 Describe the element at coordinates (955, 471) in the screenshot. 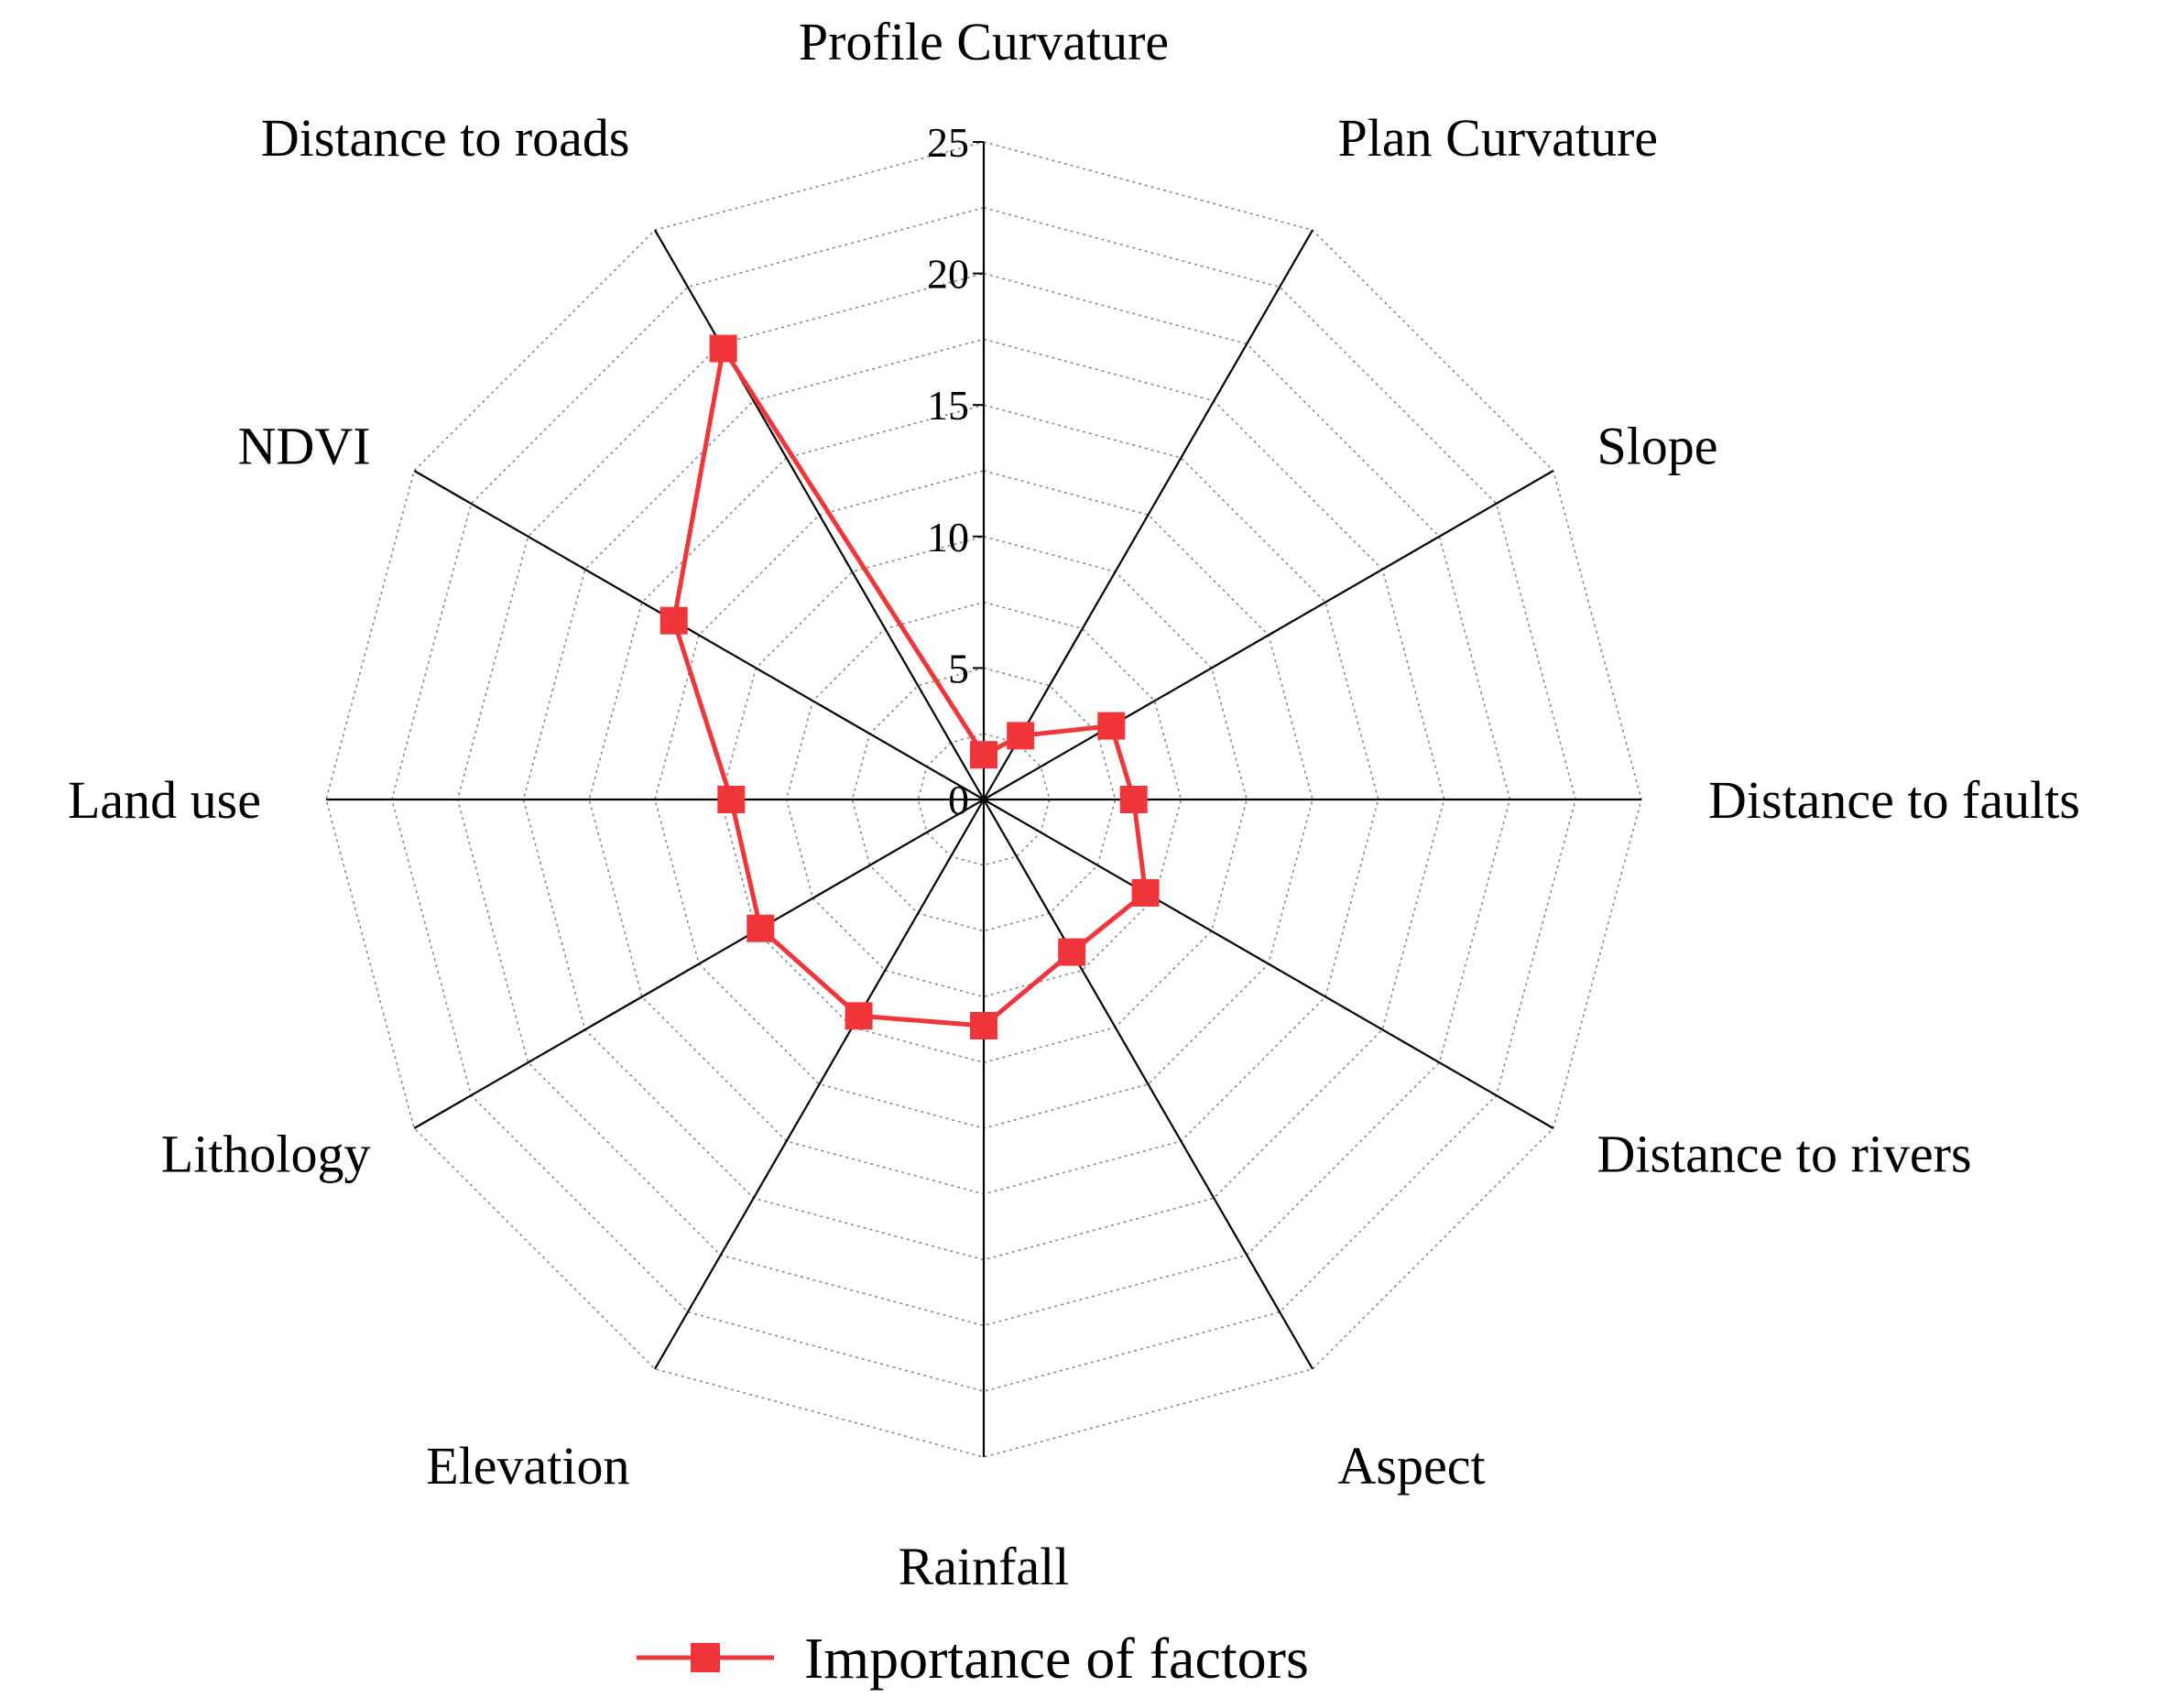

I see `tick-layer: 0 5 10 15 20 25` at that location.